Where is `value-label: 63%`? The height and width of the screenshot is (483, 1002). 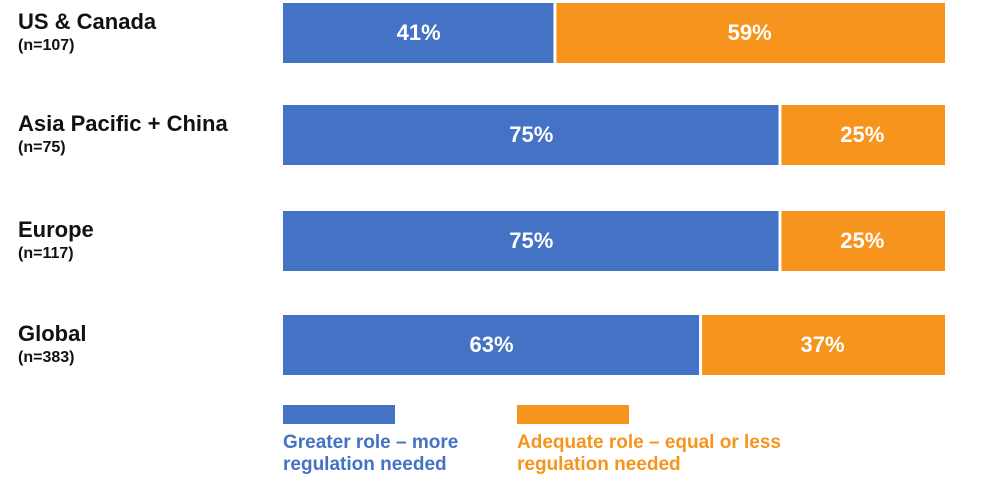 value-label: 63% is located at coordinates (492, 344).